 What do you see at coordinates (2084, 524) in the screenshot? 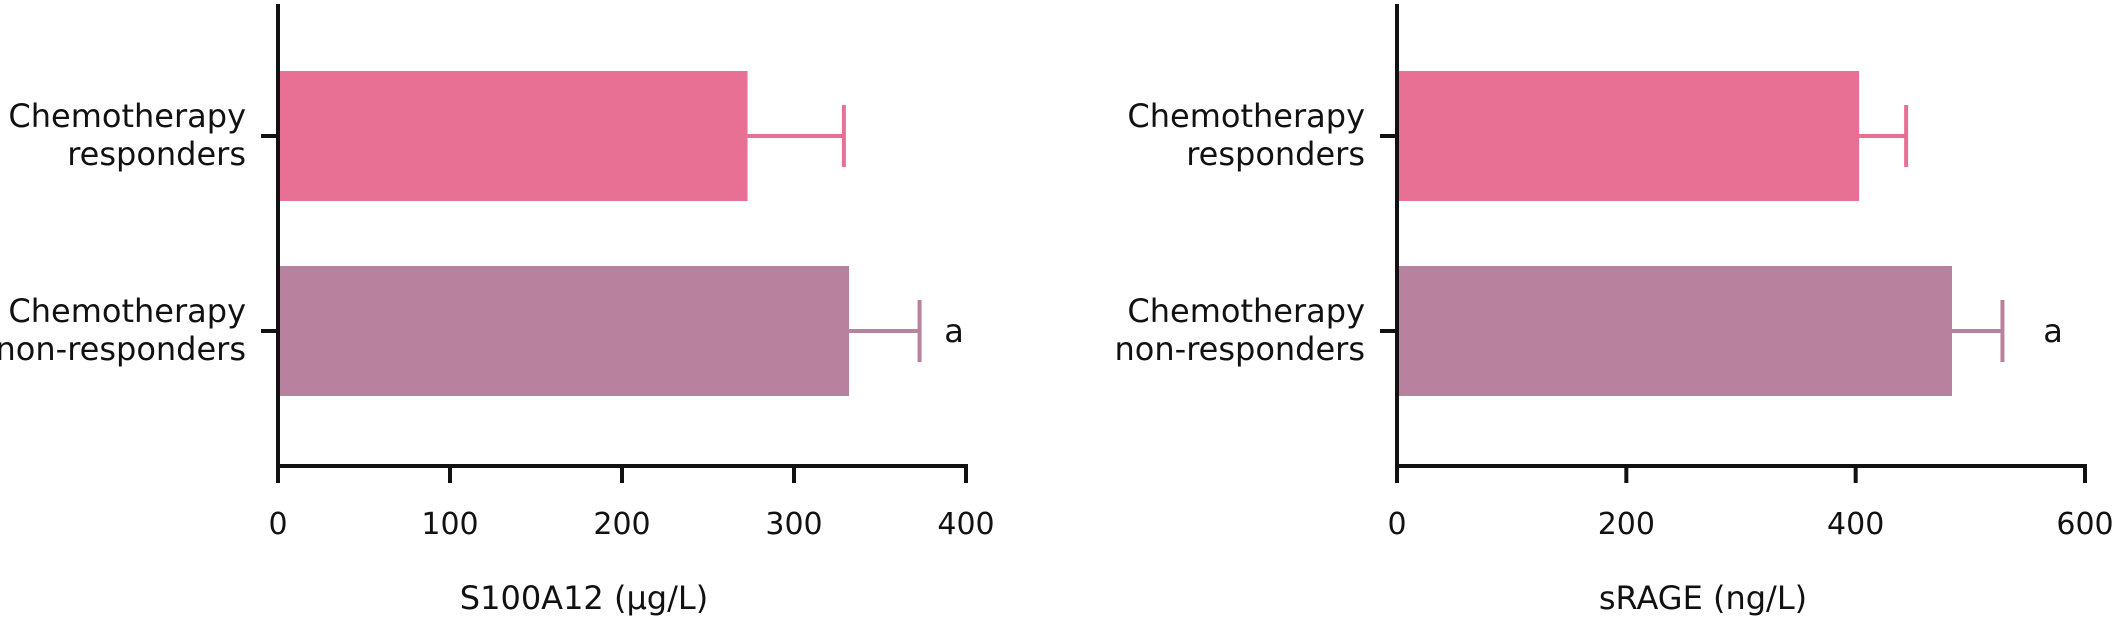
I see `x-tick-label: 600` at bounding box center [2084, 524].